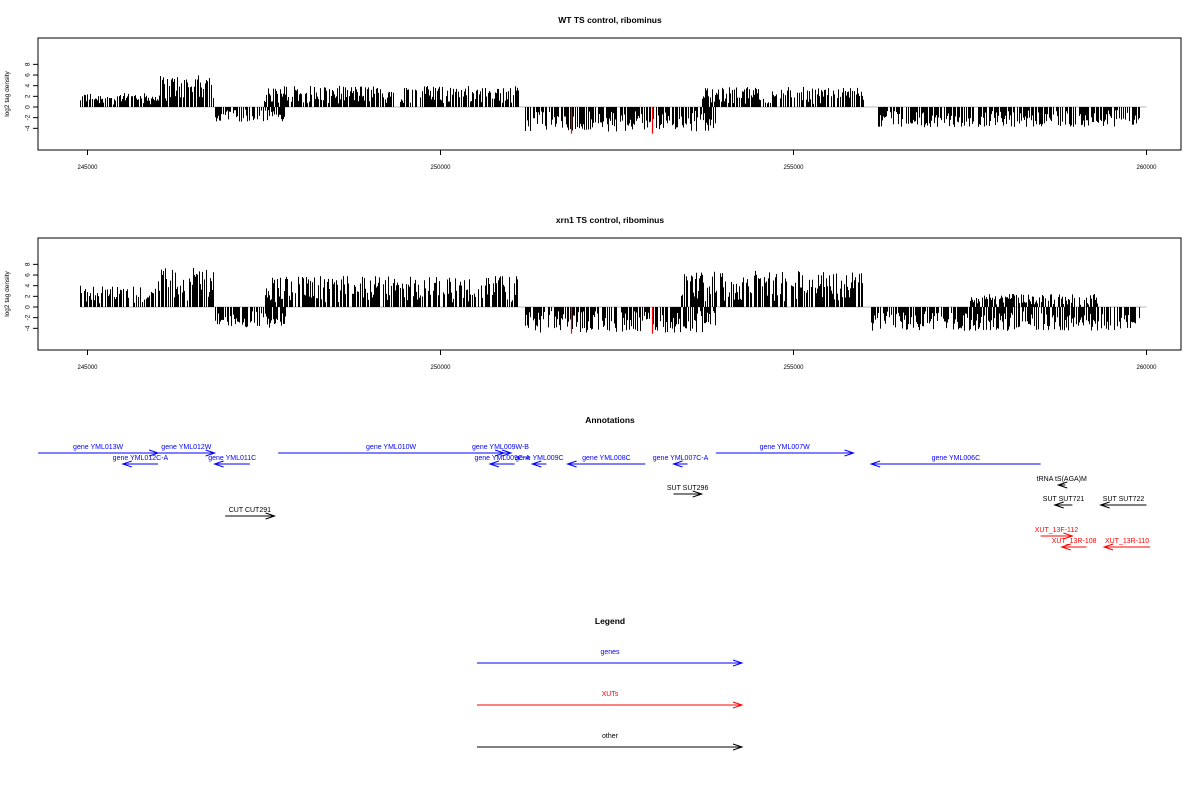  I want to click on annotation-feature: XUT_13R-108, so click(1074, 544).